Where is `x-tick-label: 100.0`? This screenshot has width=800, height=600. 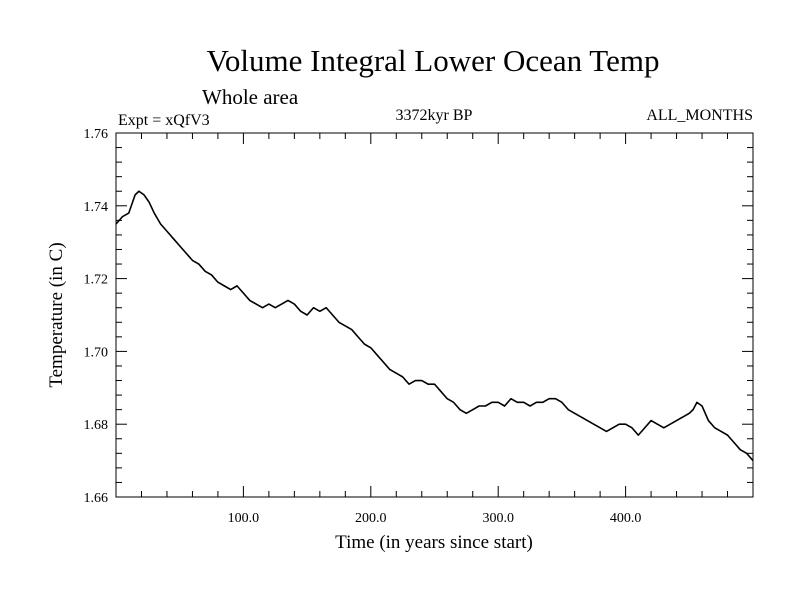 x-tick-label: 100.0 is located at coordinates (244, 518).